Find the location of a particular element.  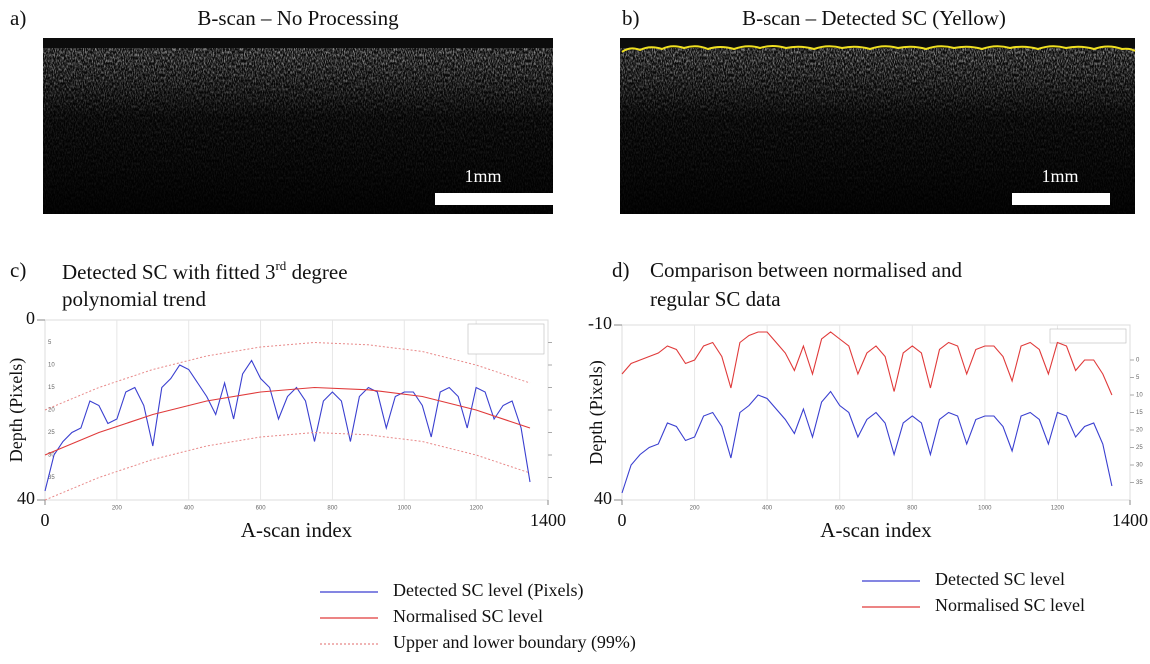

y-tick-label: -10 is located at coordinates (600, 323).